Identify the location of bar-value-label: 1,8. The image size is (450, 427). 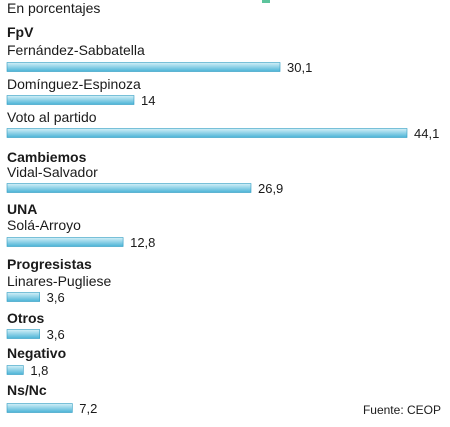
(39, 370).